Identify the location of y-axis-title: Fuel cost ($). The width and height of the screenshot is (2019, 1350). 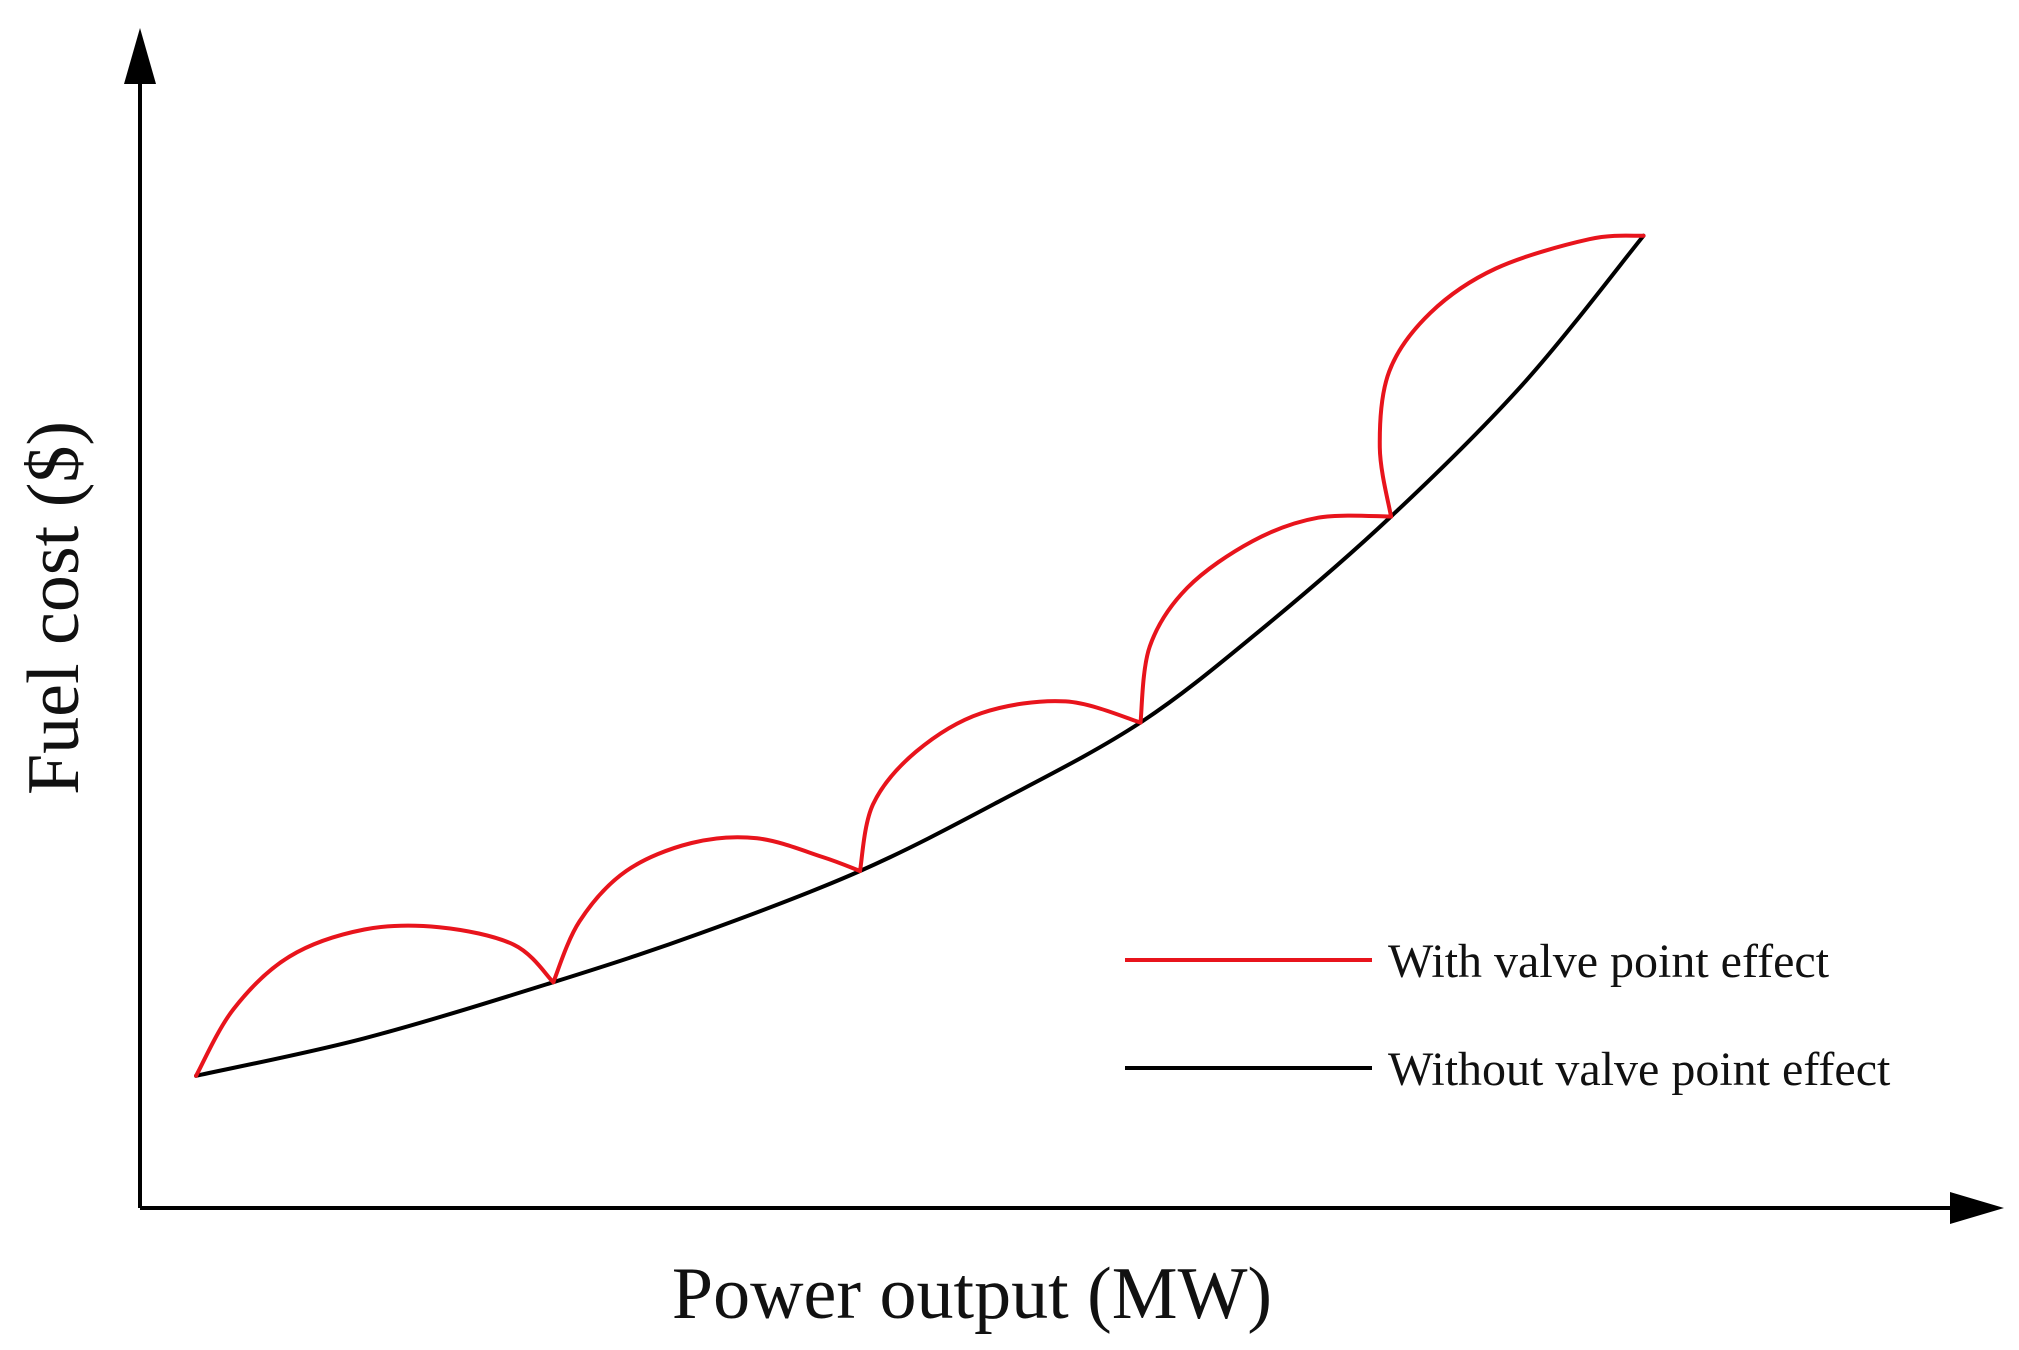
(54, 608).